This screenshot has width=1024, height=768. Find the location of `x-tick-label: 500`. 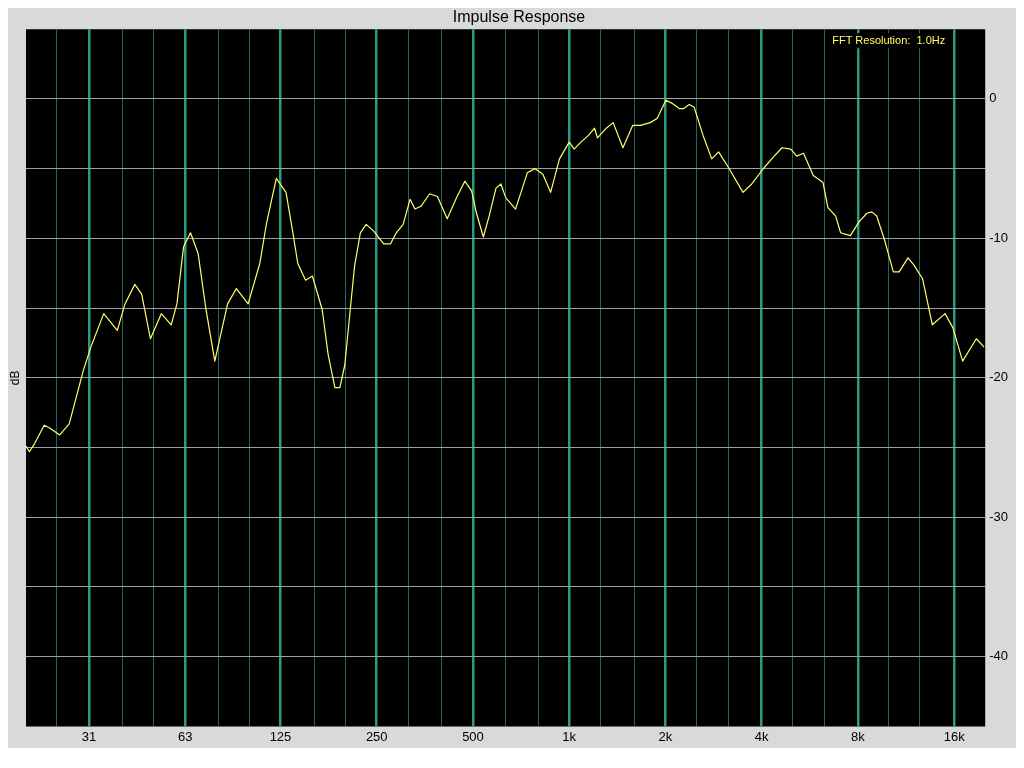

x-tick-label: 500 is located at coordinates (473, 736).